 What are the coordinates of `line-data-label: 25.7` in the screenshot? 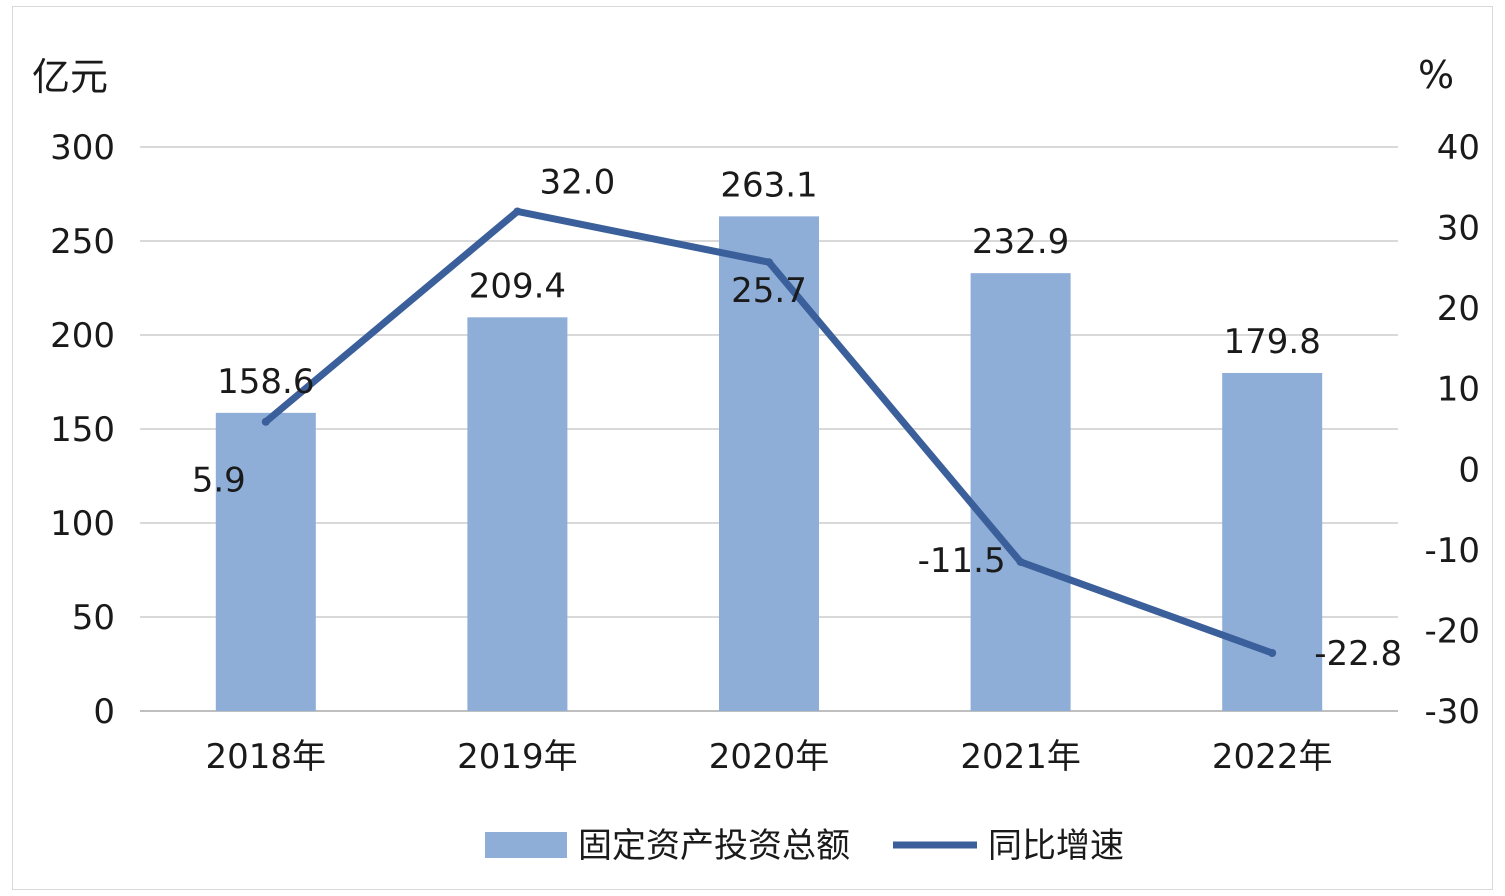 It's located at (769, 291).